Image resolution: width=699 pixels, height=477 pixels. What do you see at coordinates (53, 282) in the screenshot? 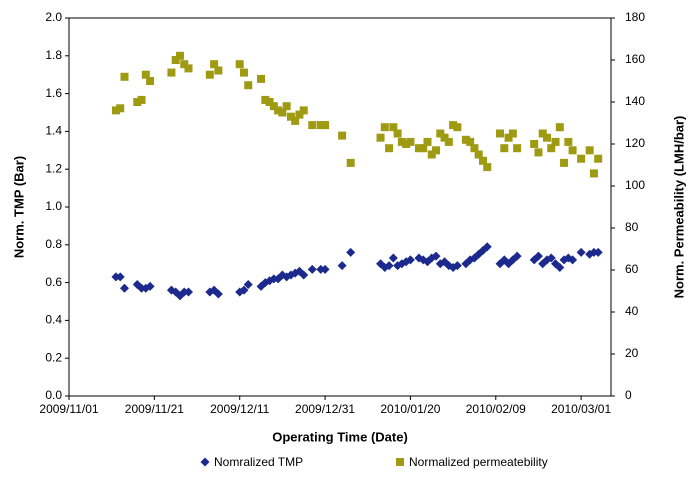
I see `y-tick-label: 0.6` at bounding box center [53, 282].